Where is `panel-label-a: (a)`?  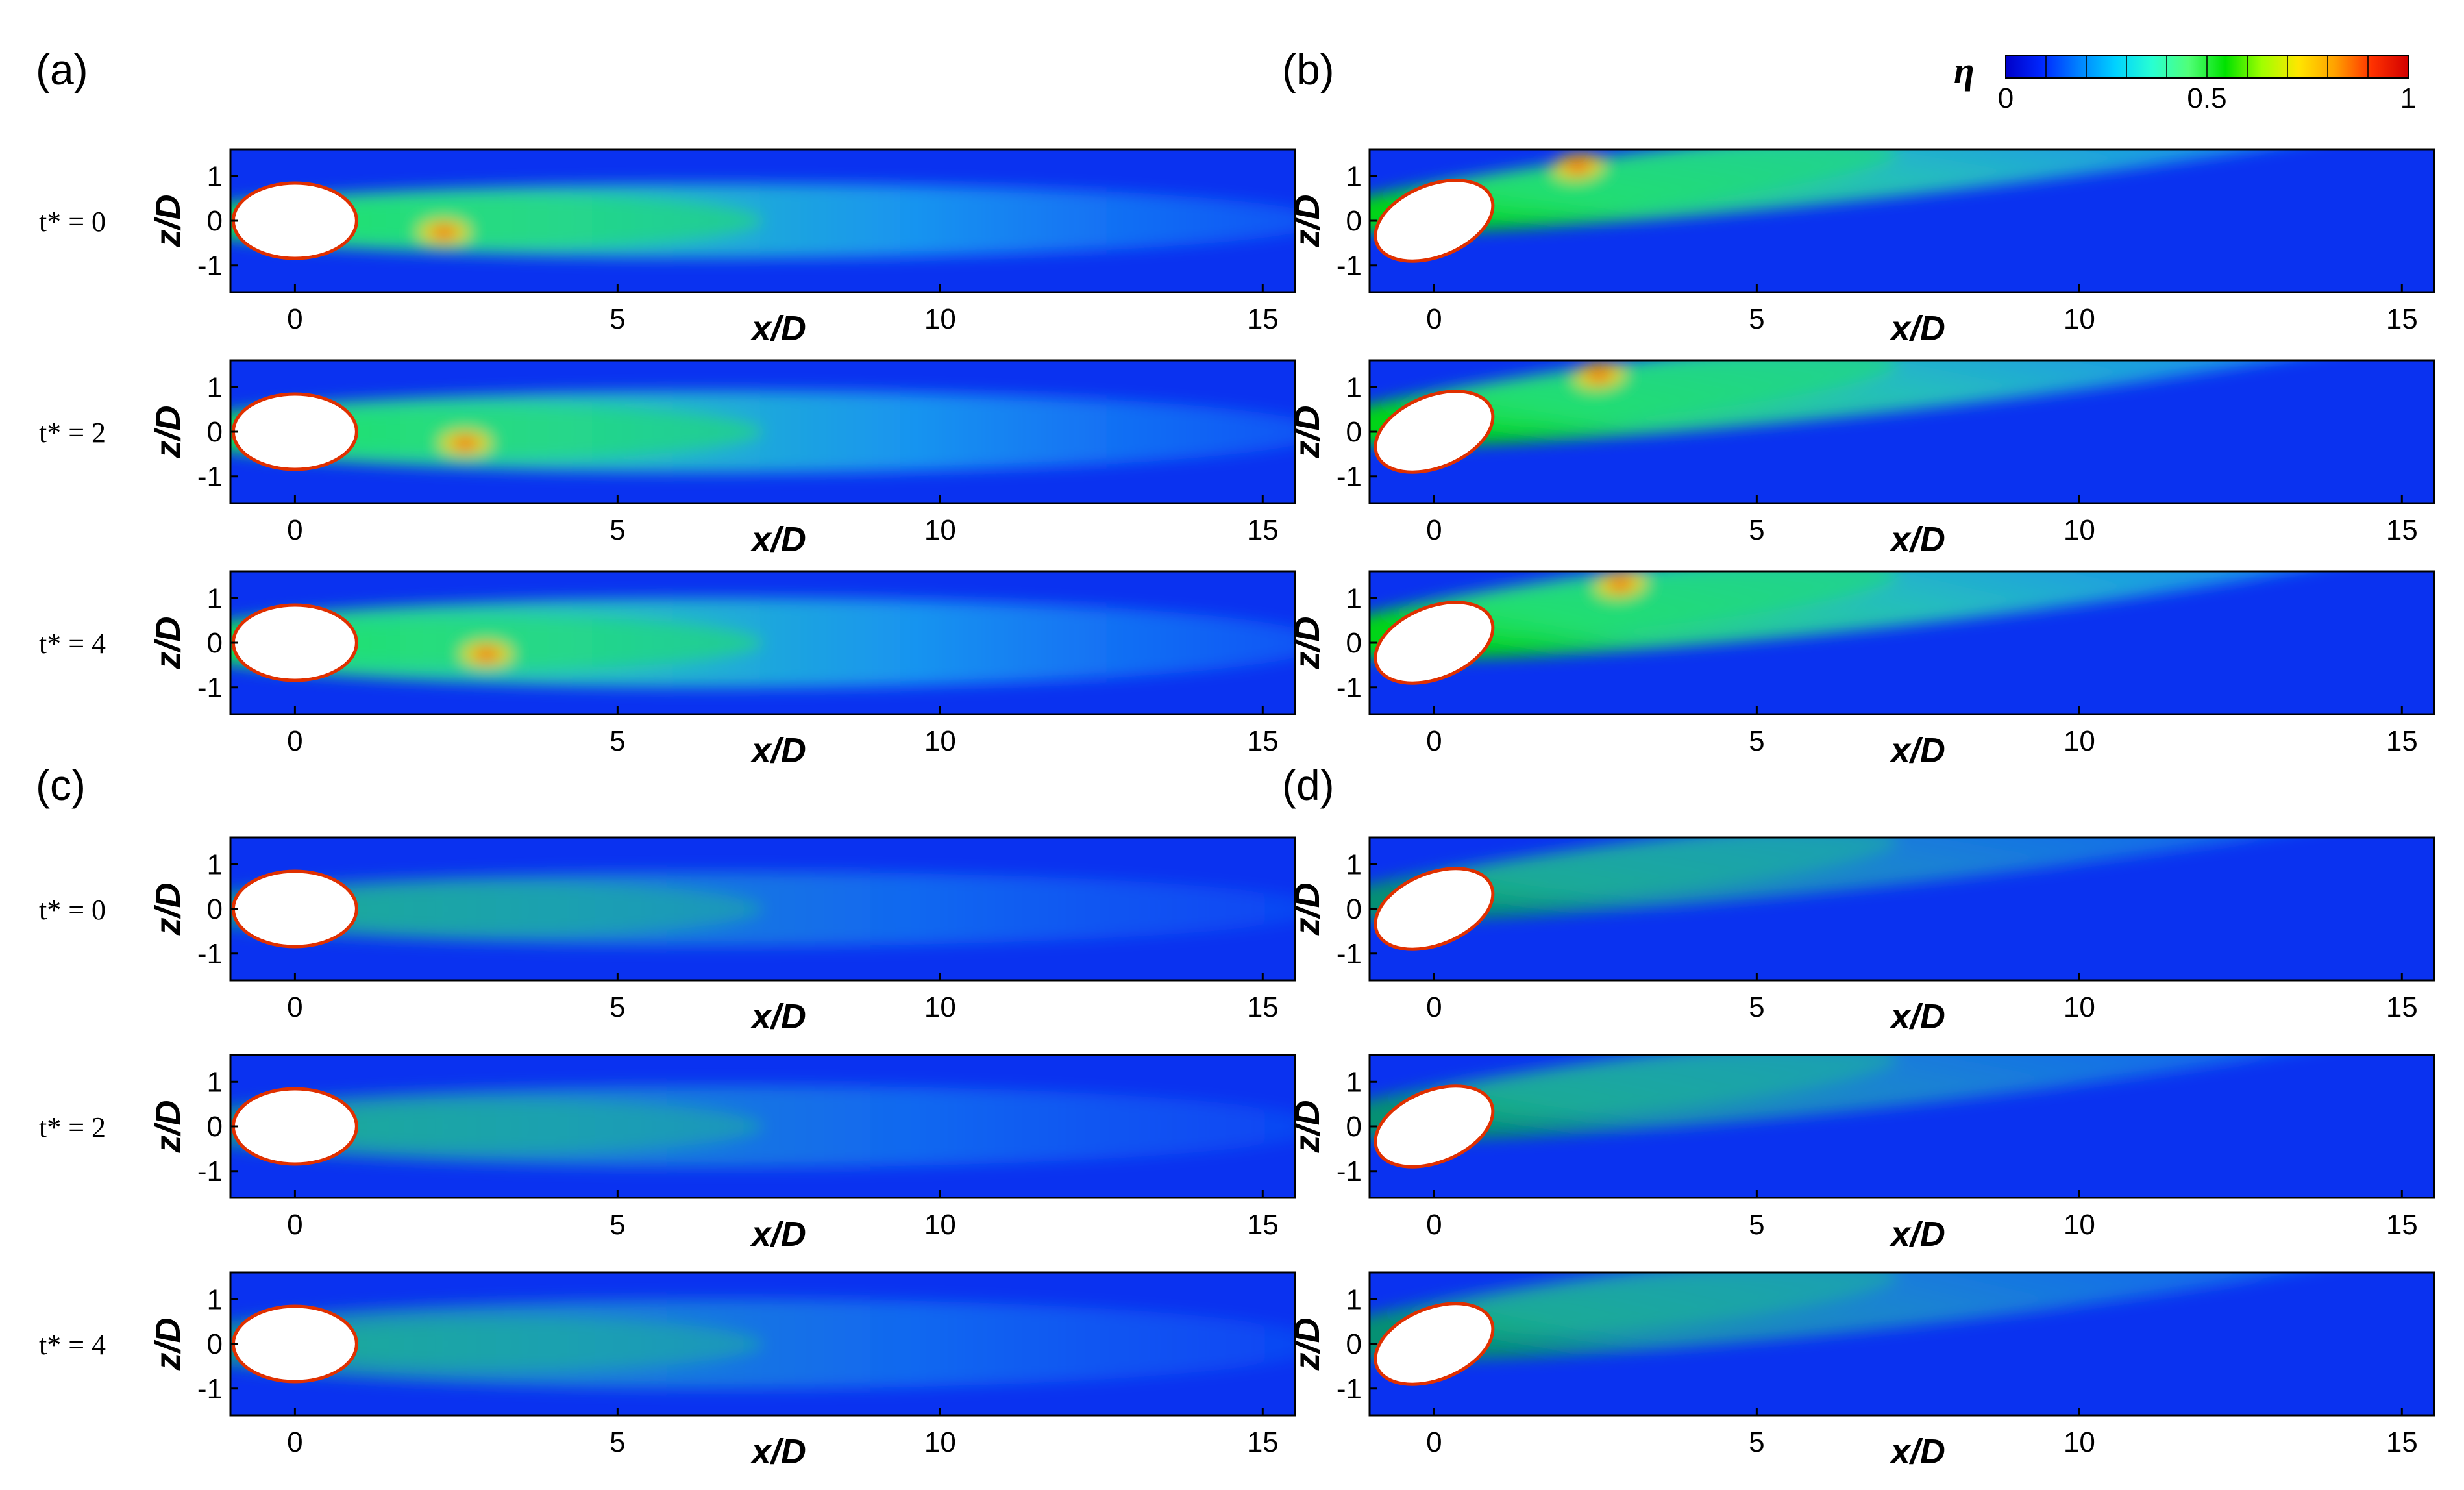 panel-label-a: (a) is located at coordinates (62, 69).